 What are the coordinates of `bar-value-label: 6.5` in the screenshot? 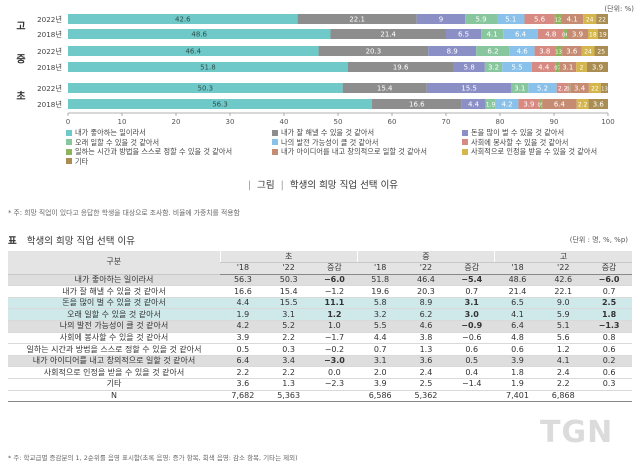 It's located at (463, 34).